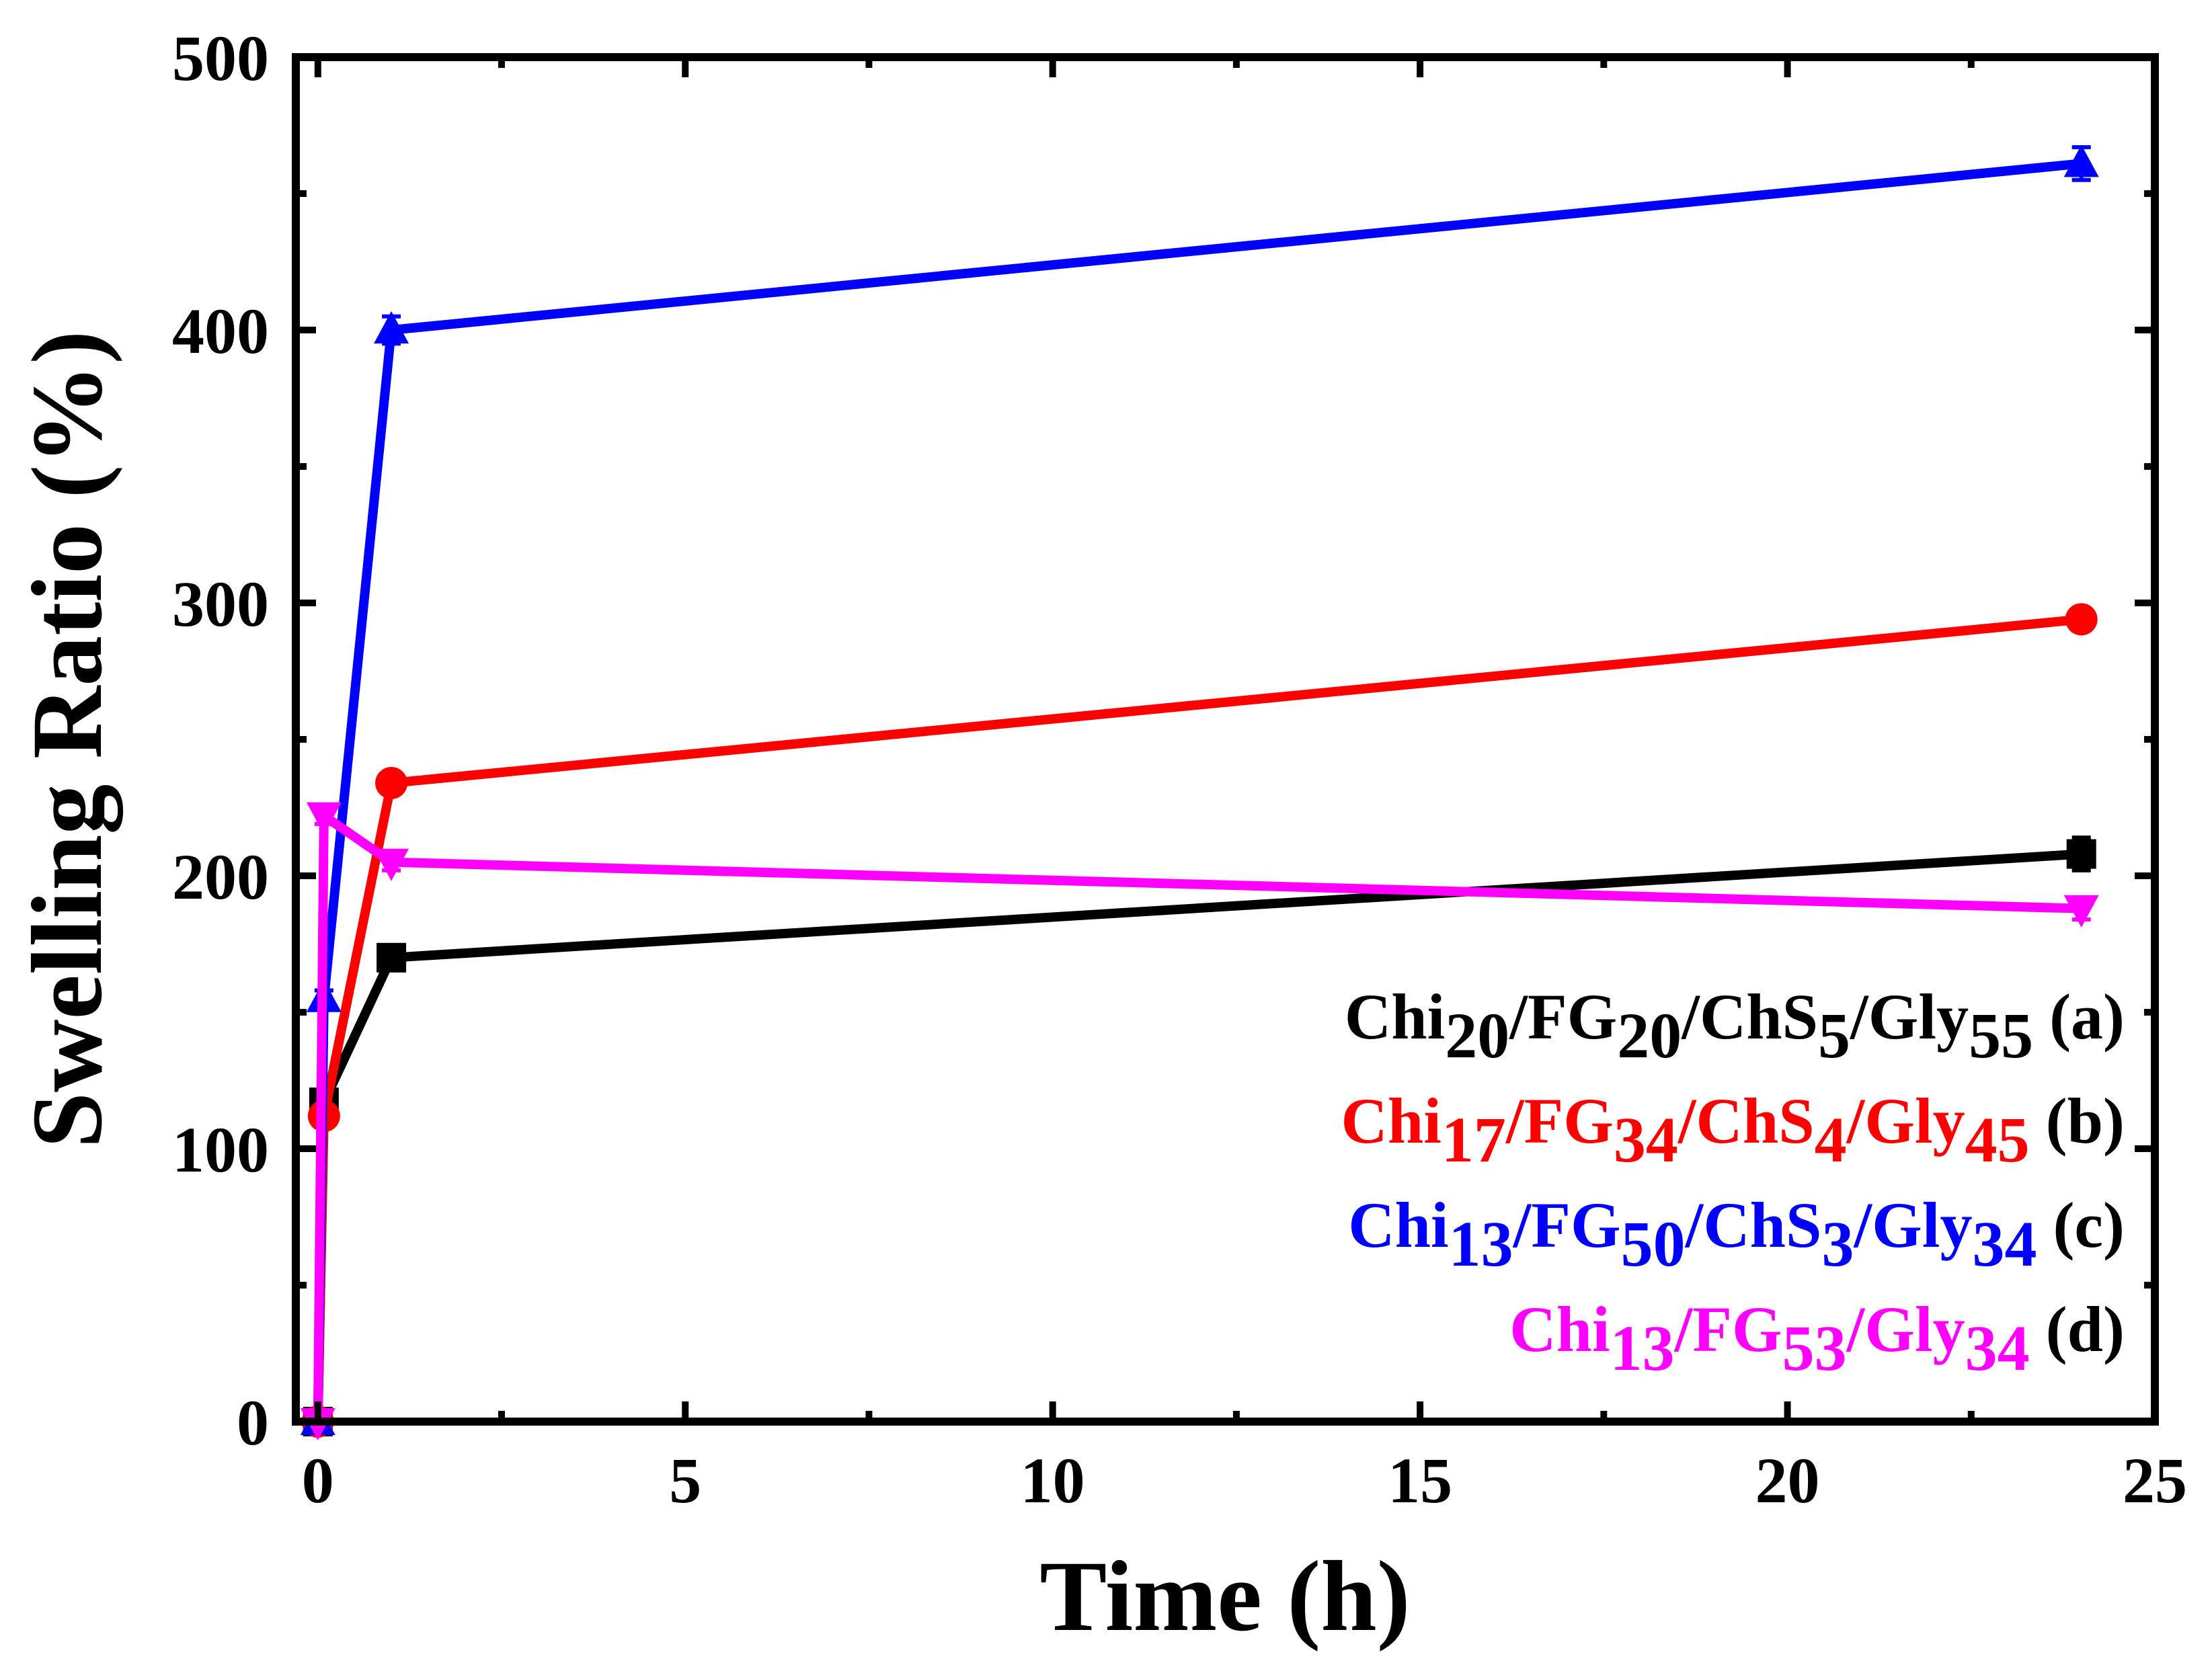 The height and width of the screenshot is (1675, 2212). Describe the element at coordinates (2155, 1480) in the screenshot. I see `x-tick-label: 25` at that location.